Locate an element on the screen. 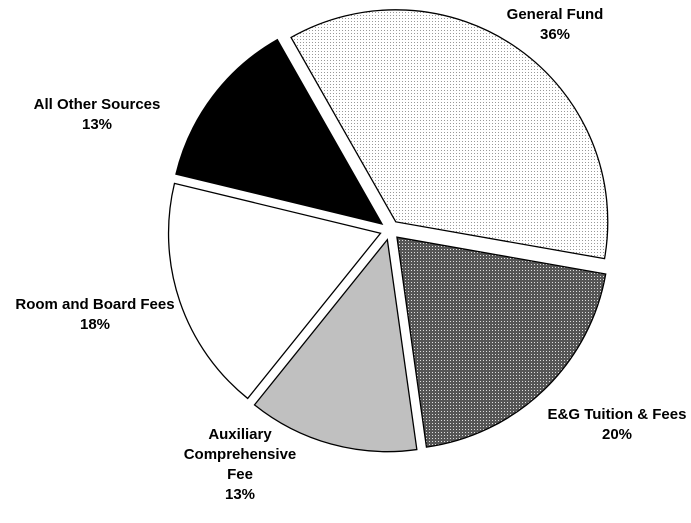 This screenshot has height=523, width=691. slice-label: E&G Tuition & Fees 20% is located at coordinates (617, 425).